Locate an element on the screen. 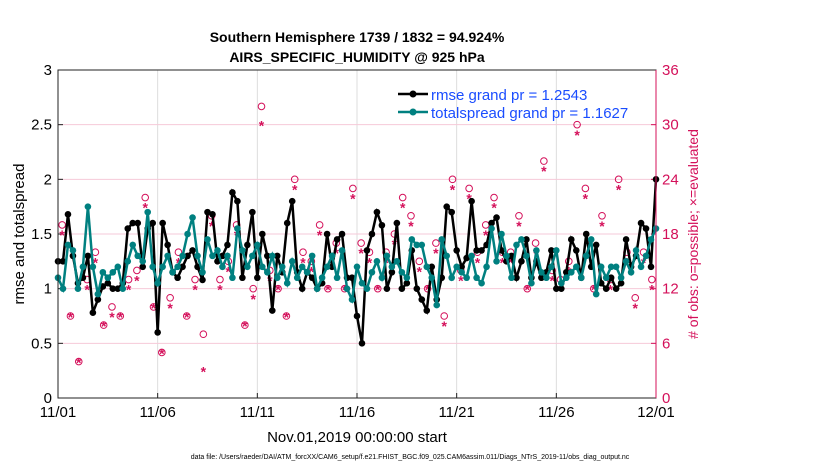 This screenshot has height=475, width=830. y-tick-label-right: 0 is located at coordinates (666, 398).